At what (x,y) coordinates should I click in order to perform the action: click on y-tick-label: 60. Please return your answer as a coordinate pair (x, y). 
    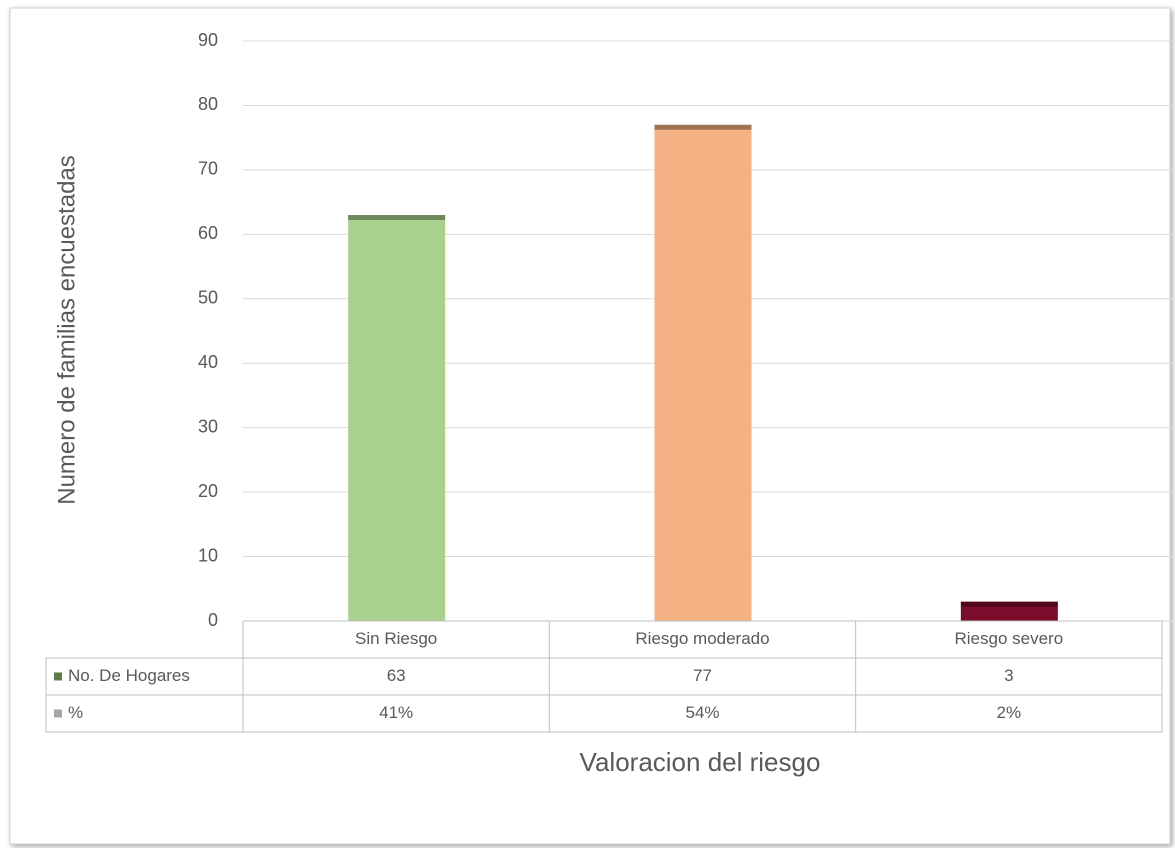
    Looking at the image, I should click on (208, 233).